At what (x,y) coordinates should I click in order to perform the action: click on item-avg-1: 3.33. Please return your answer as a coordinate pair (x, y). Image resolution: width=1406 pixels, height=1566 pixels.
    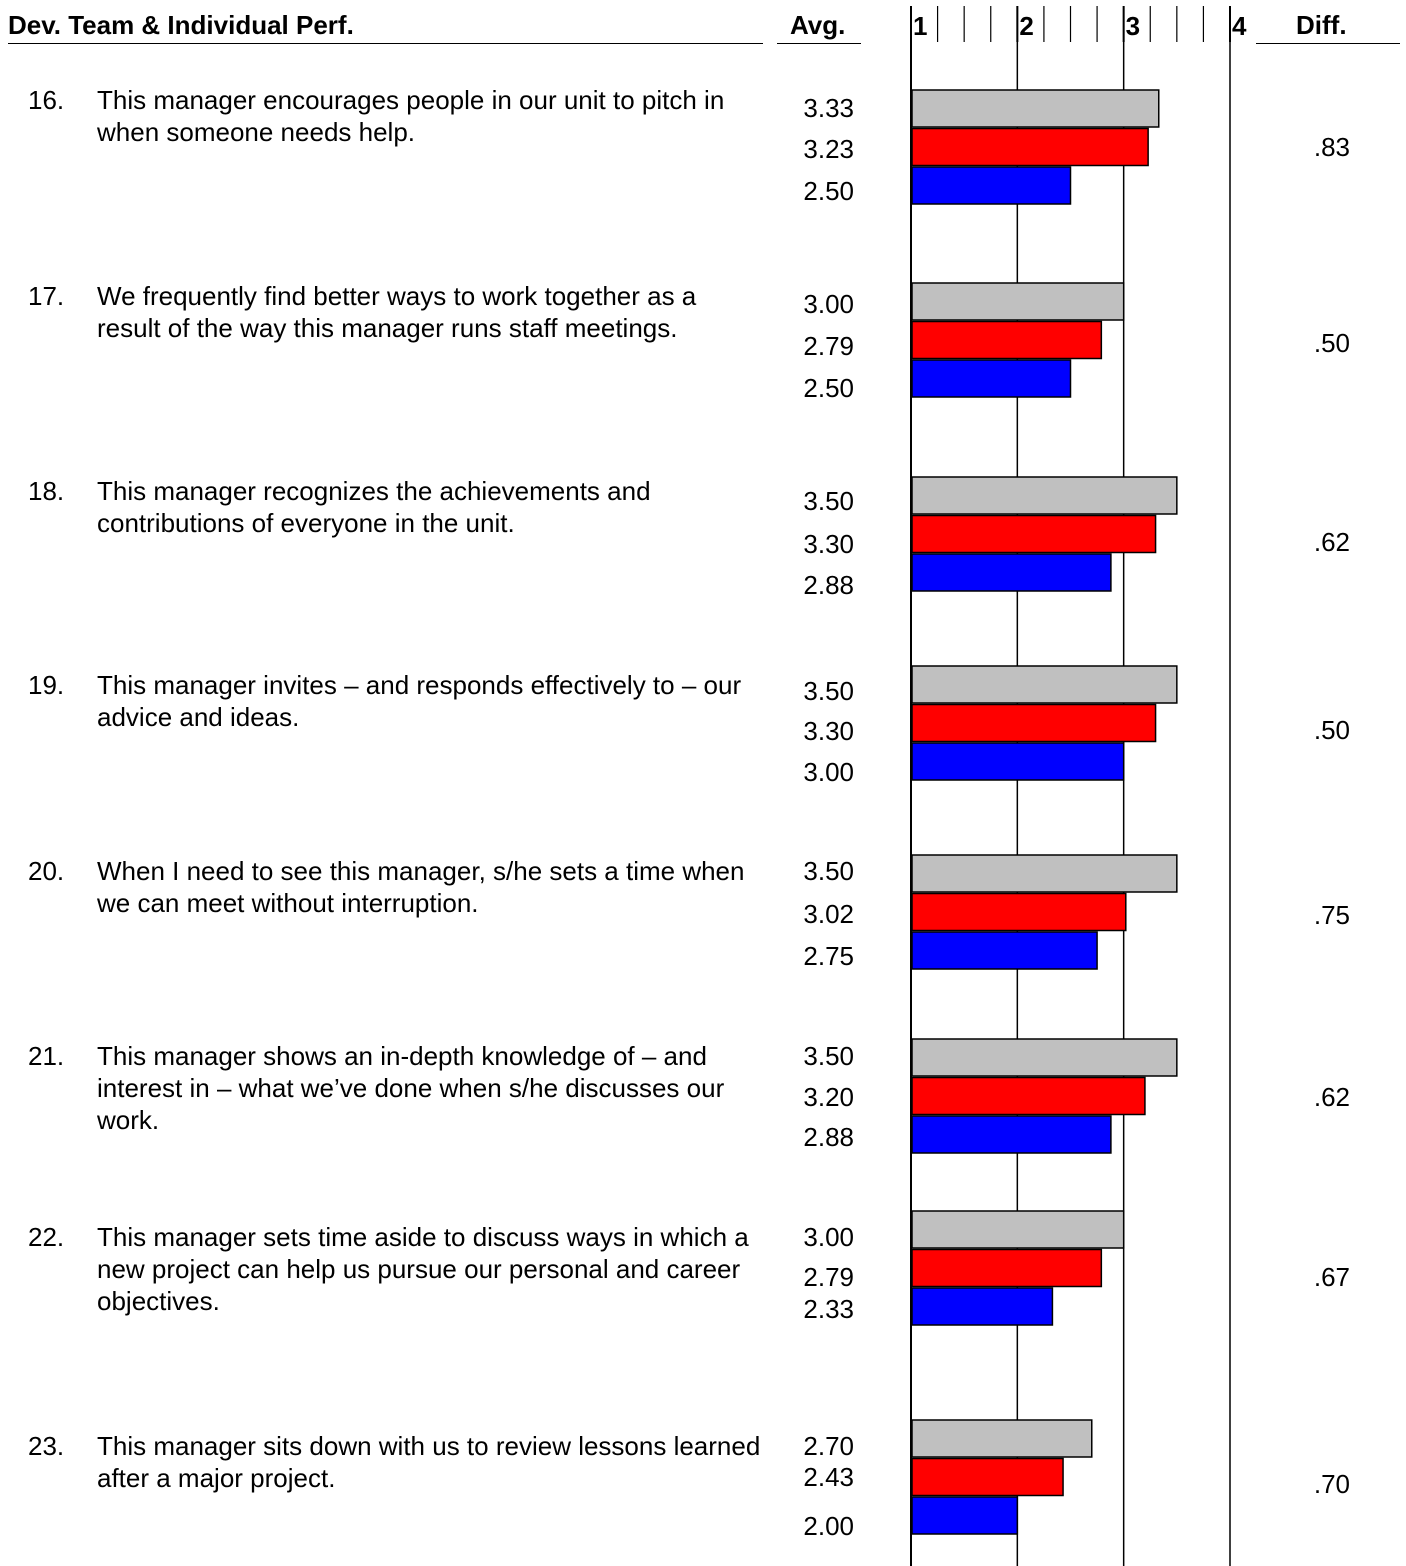
    Looking at the image, I should click on (812, 108).